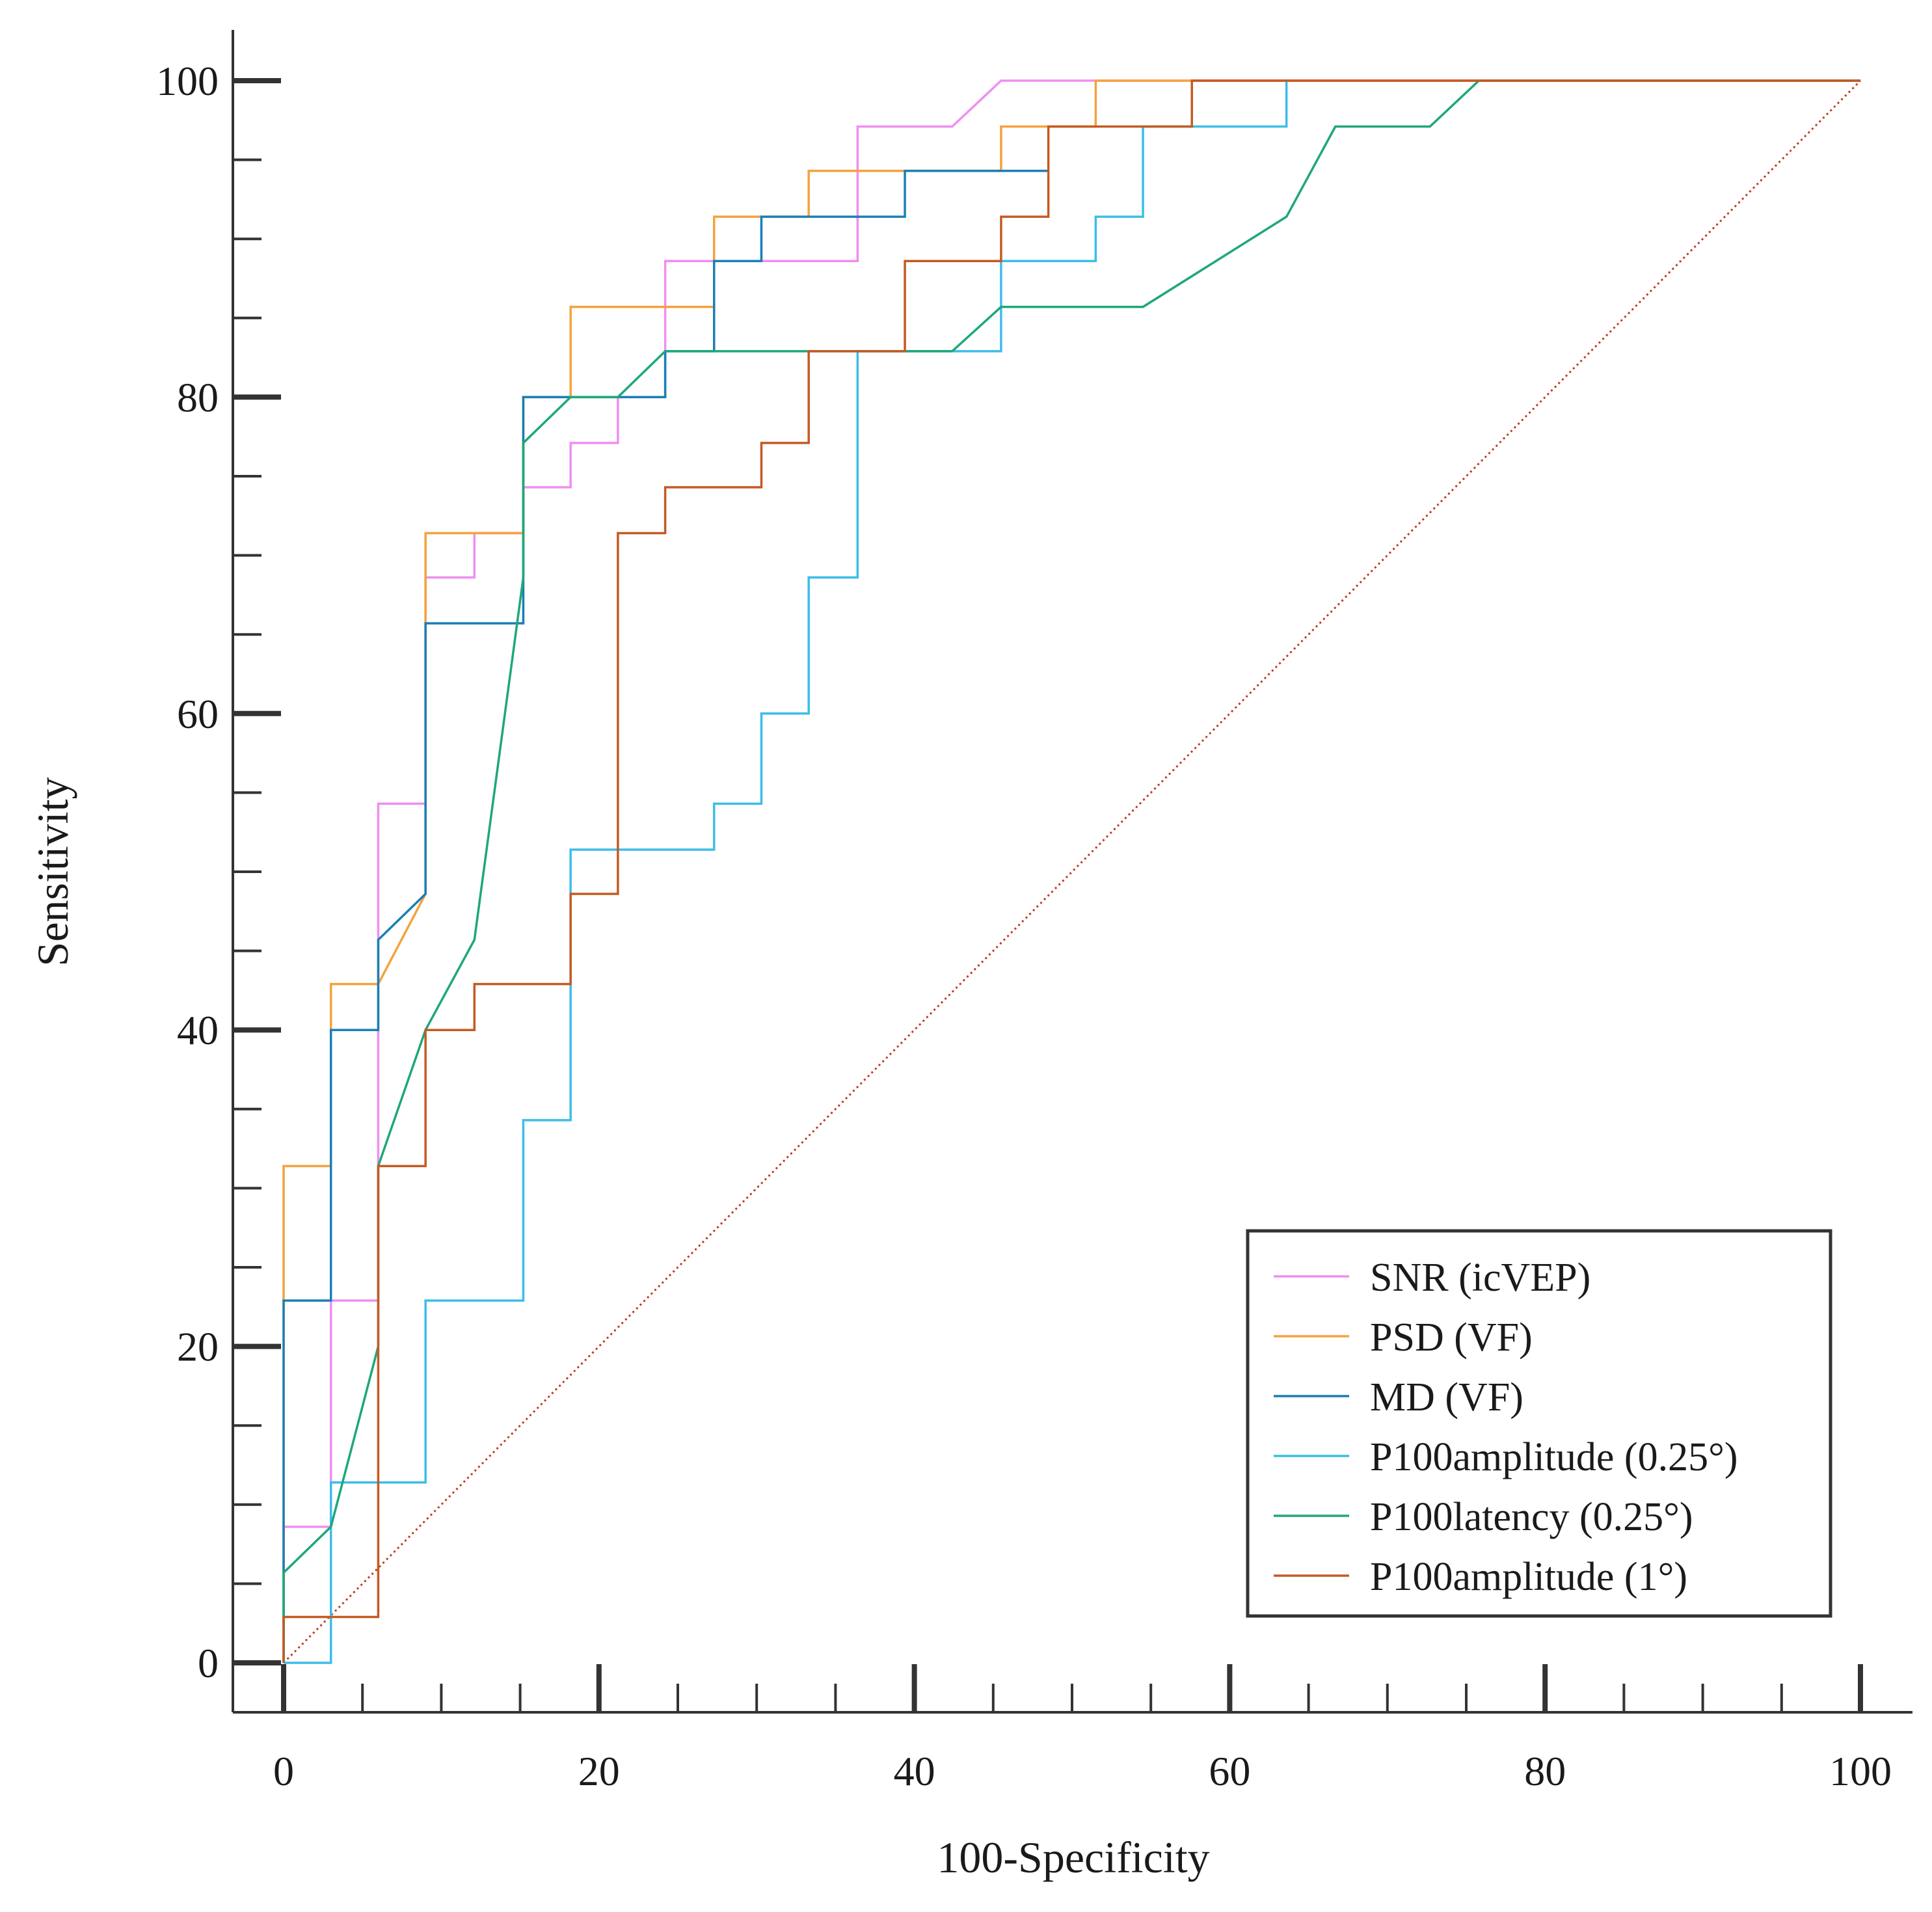 This screenshot has height=1912, width=1932. Describe the element at coordinates (52, 872) in the screenshot. I see `y-axis-title: Sensitivity` at that location.